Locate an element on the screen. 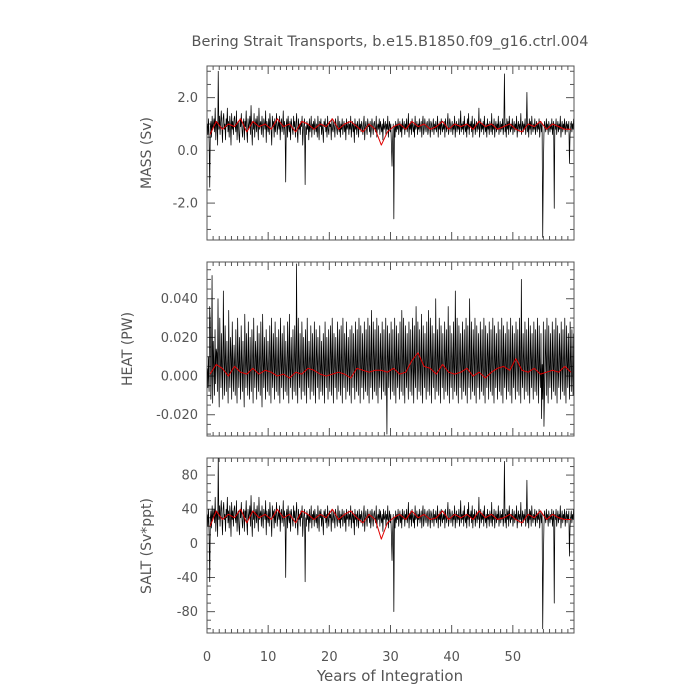 This screenshot has height=700, width=700. ylabel-mass: MASS (Sv) is located at coordinates (147, 153).